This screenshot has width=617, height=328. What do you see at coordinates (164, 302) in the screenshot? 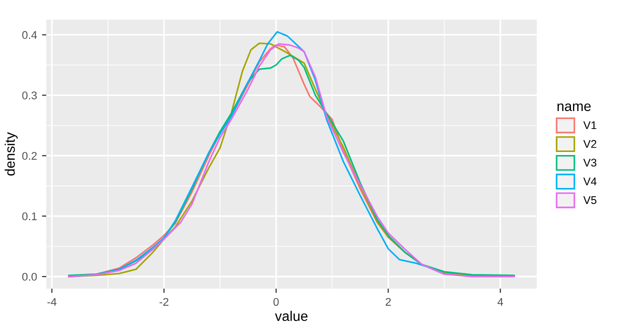
I see `x-tick-label: -2` at bounding box center [164, 302].